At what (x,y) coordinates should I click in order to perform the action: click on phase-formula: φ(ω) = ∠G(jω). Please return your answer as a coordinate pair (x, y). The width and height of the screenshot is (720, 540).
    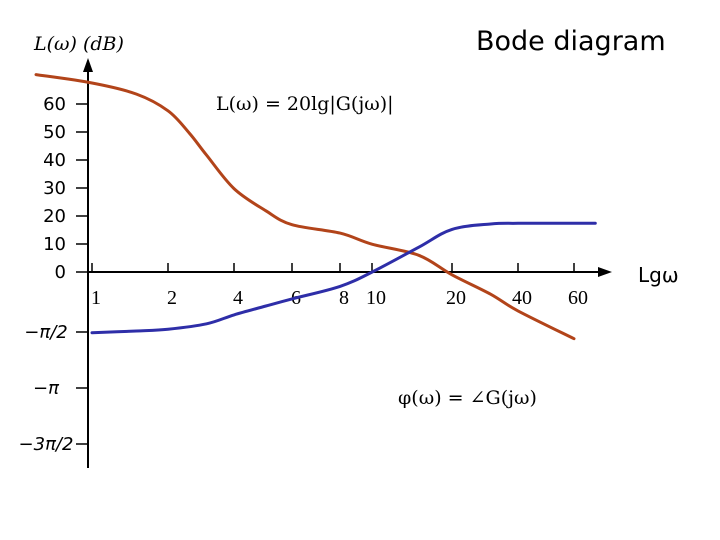
    Looking at the image, I should click on (467, 398).